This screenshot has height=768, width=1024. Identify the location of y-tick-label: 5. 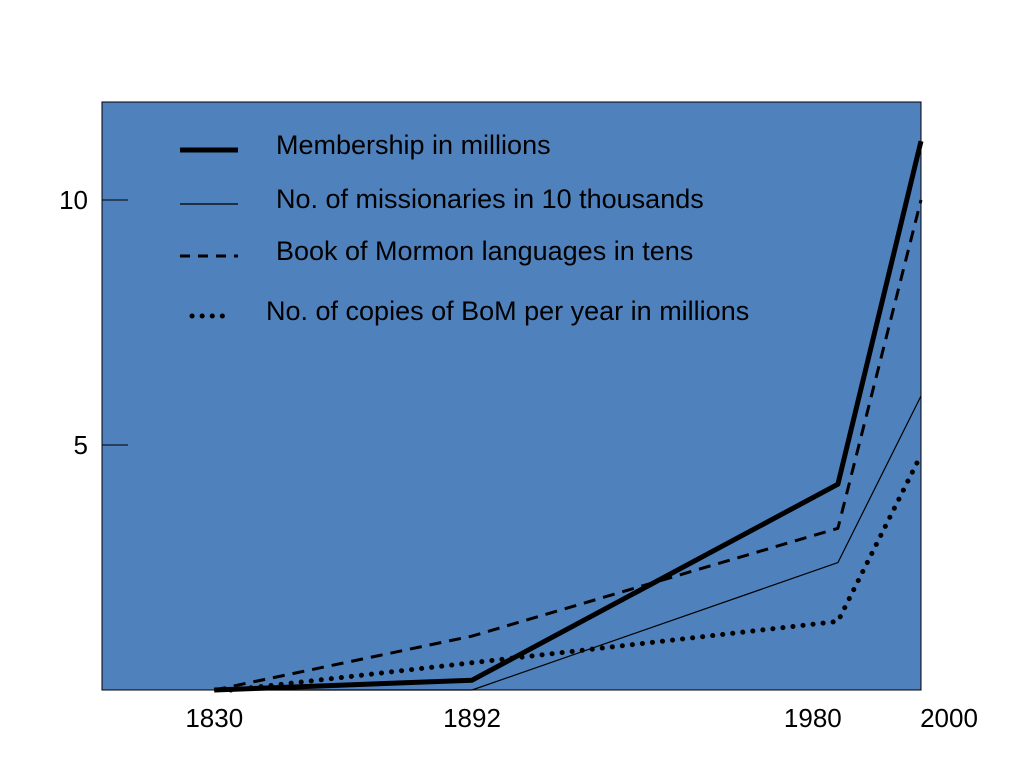
(81, 445).